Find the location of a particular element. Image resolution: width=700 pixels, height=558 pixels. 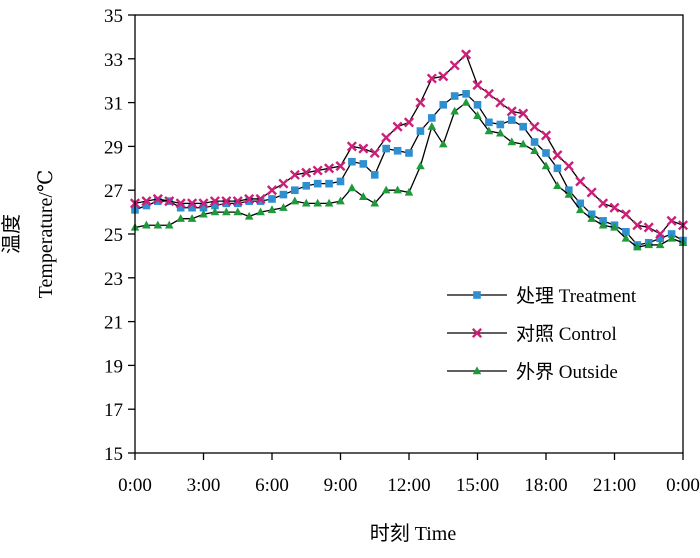

y-tick-label: 21 is located at coordinates (113, 323).